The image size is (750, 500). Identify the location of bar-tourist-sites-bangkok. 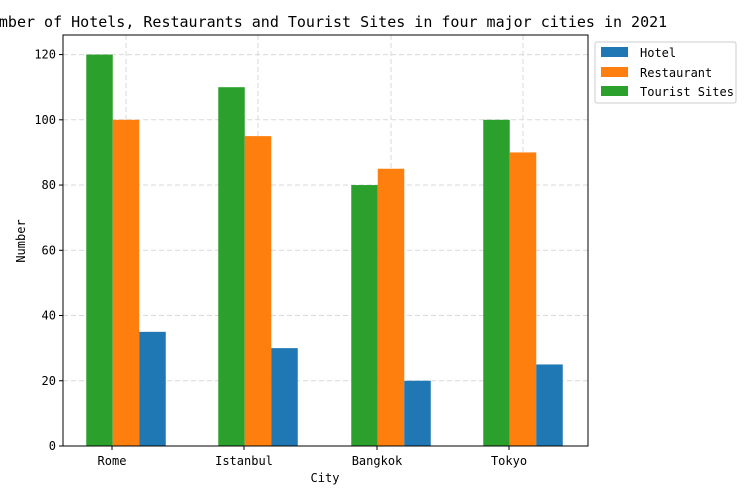
(364, 315).